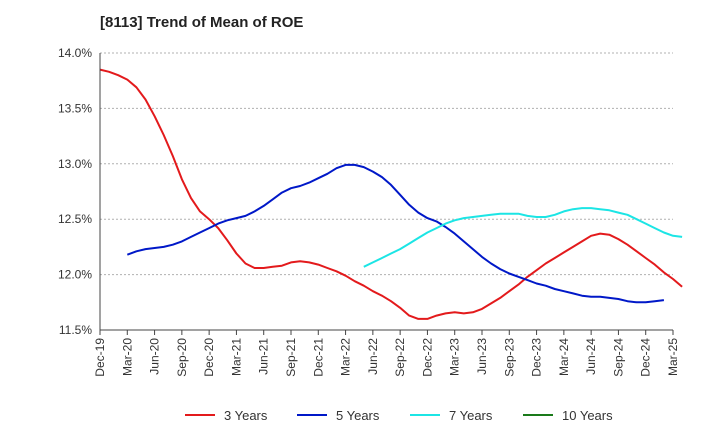 The width and height of the screenshot is (720, 440). What do you see at coordinates (373, 356) in the screenshot?
I see `x-tick-label: Jun-22` at bounding box center [373, 356].